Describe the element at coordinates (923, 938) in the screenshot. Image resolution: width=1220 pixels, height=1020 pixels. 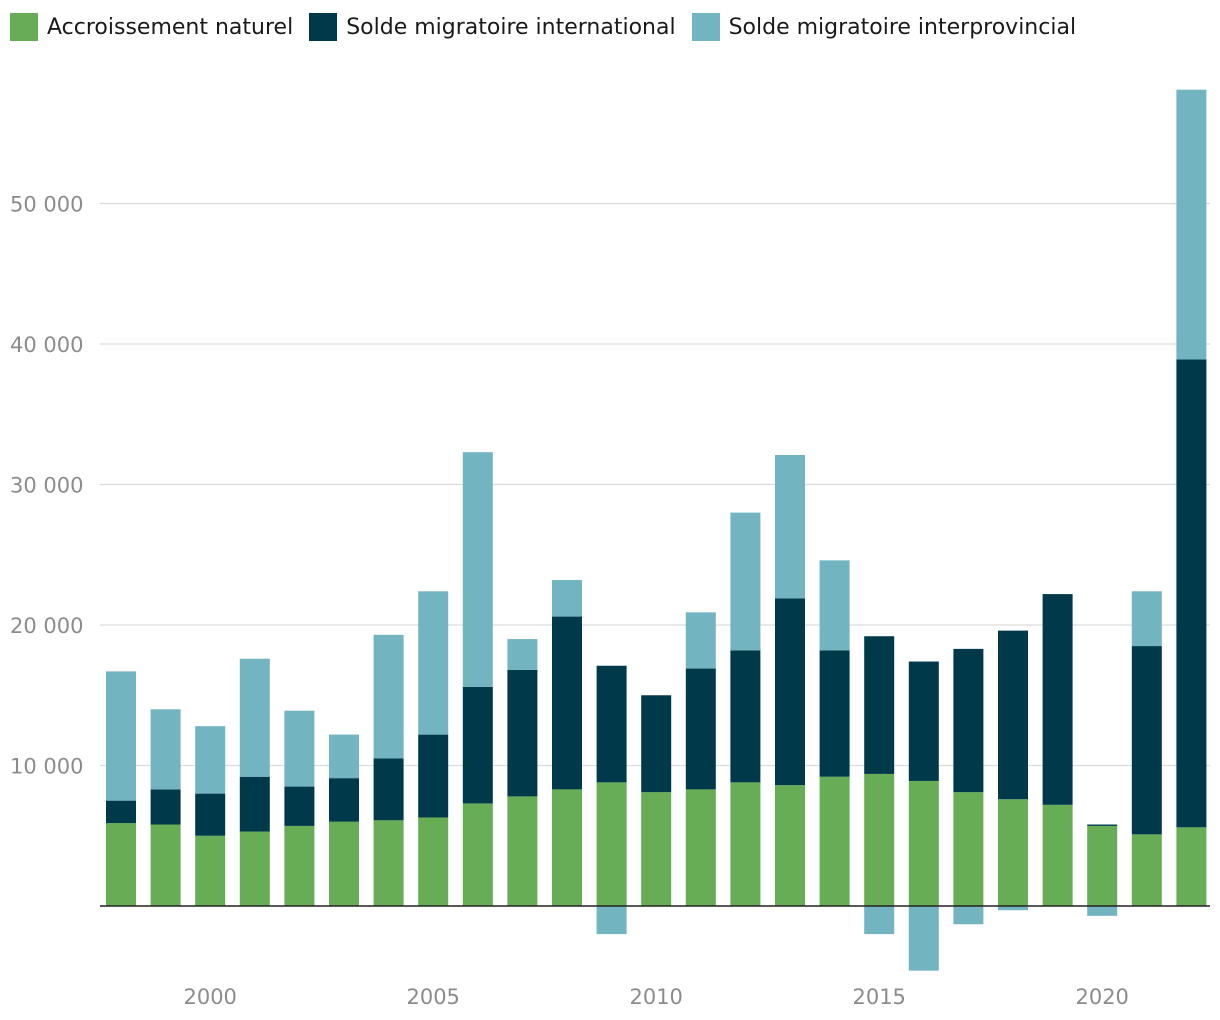
I see `bar-interprovincial-2016` at that location.